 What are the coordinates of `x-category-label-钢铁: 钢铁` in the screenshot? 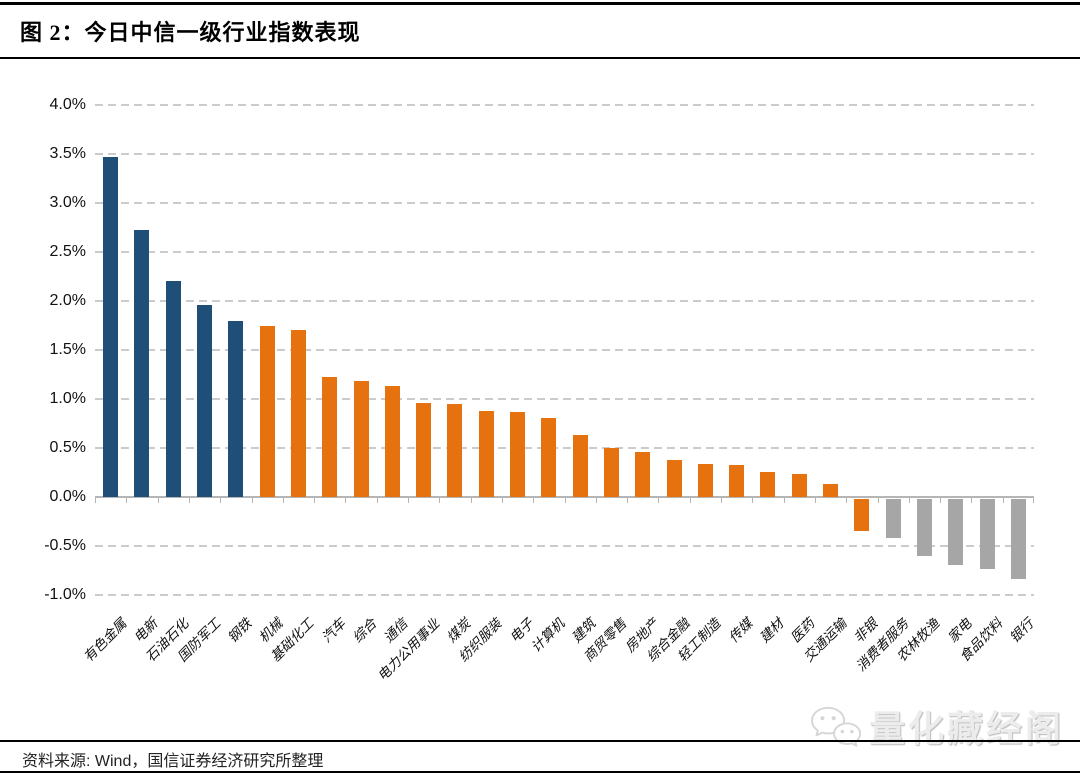 It's located at (239, 630).